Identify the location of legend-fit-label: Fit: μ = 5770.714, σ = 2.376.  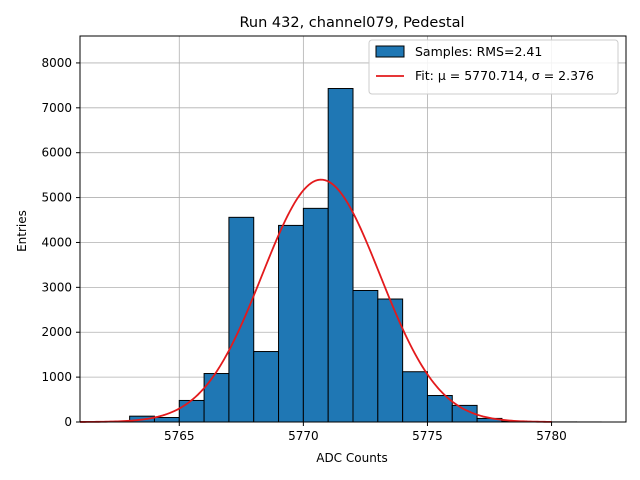
(504, 75).